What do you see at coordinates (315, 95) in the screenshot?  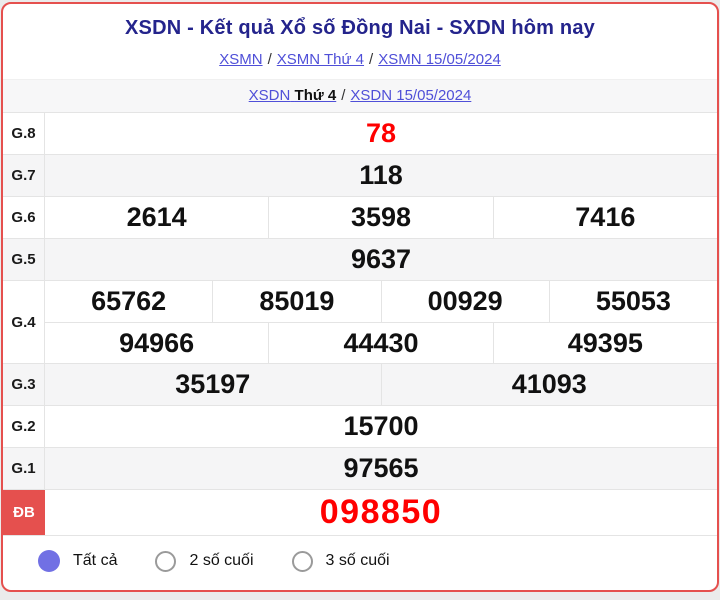 I see `xsdn-weekday-text: Thứ 4` at bounding box center [315, 95].